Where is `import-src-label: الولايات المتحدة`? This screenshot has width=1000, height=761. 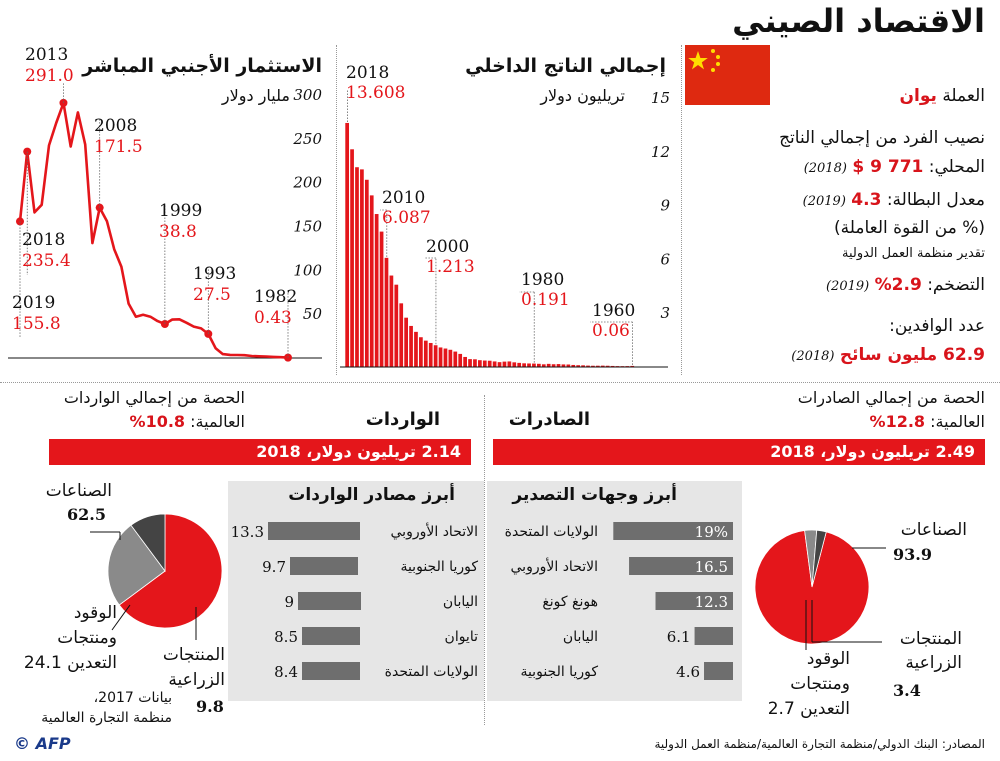 import-src-label: الولايات المتحدة is located at coordinates (431, 672).